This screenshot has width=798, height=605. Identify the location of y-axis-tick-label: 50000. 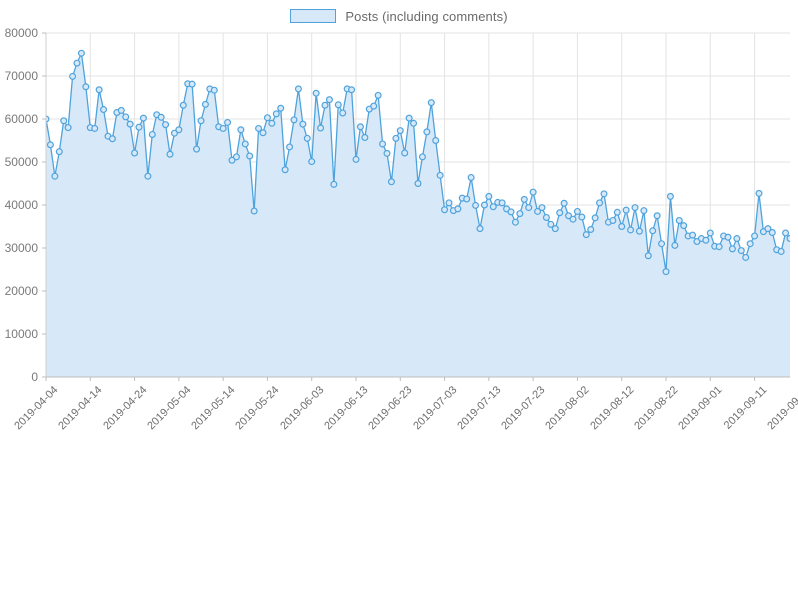
(21, 162).